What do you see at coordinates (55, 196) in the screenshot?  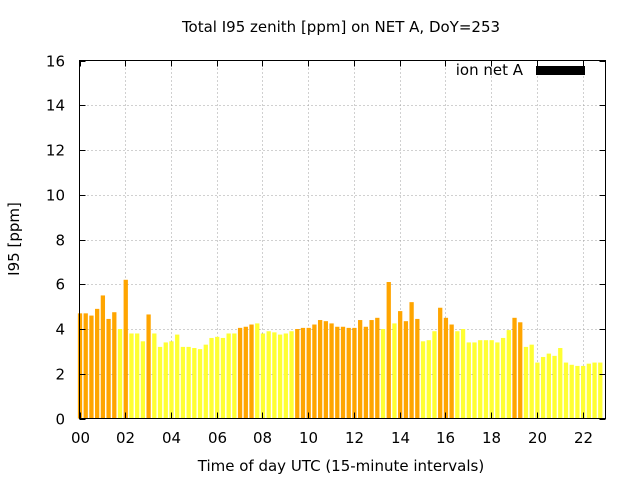 I see `y-tick-label: 10` at bounding box center [55, 196].